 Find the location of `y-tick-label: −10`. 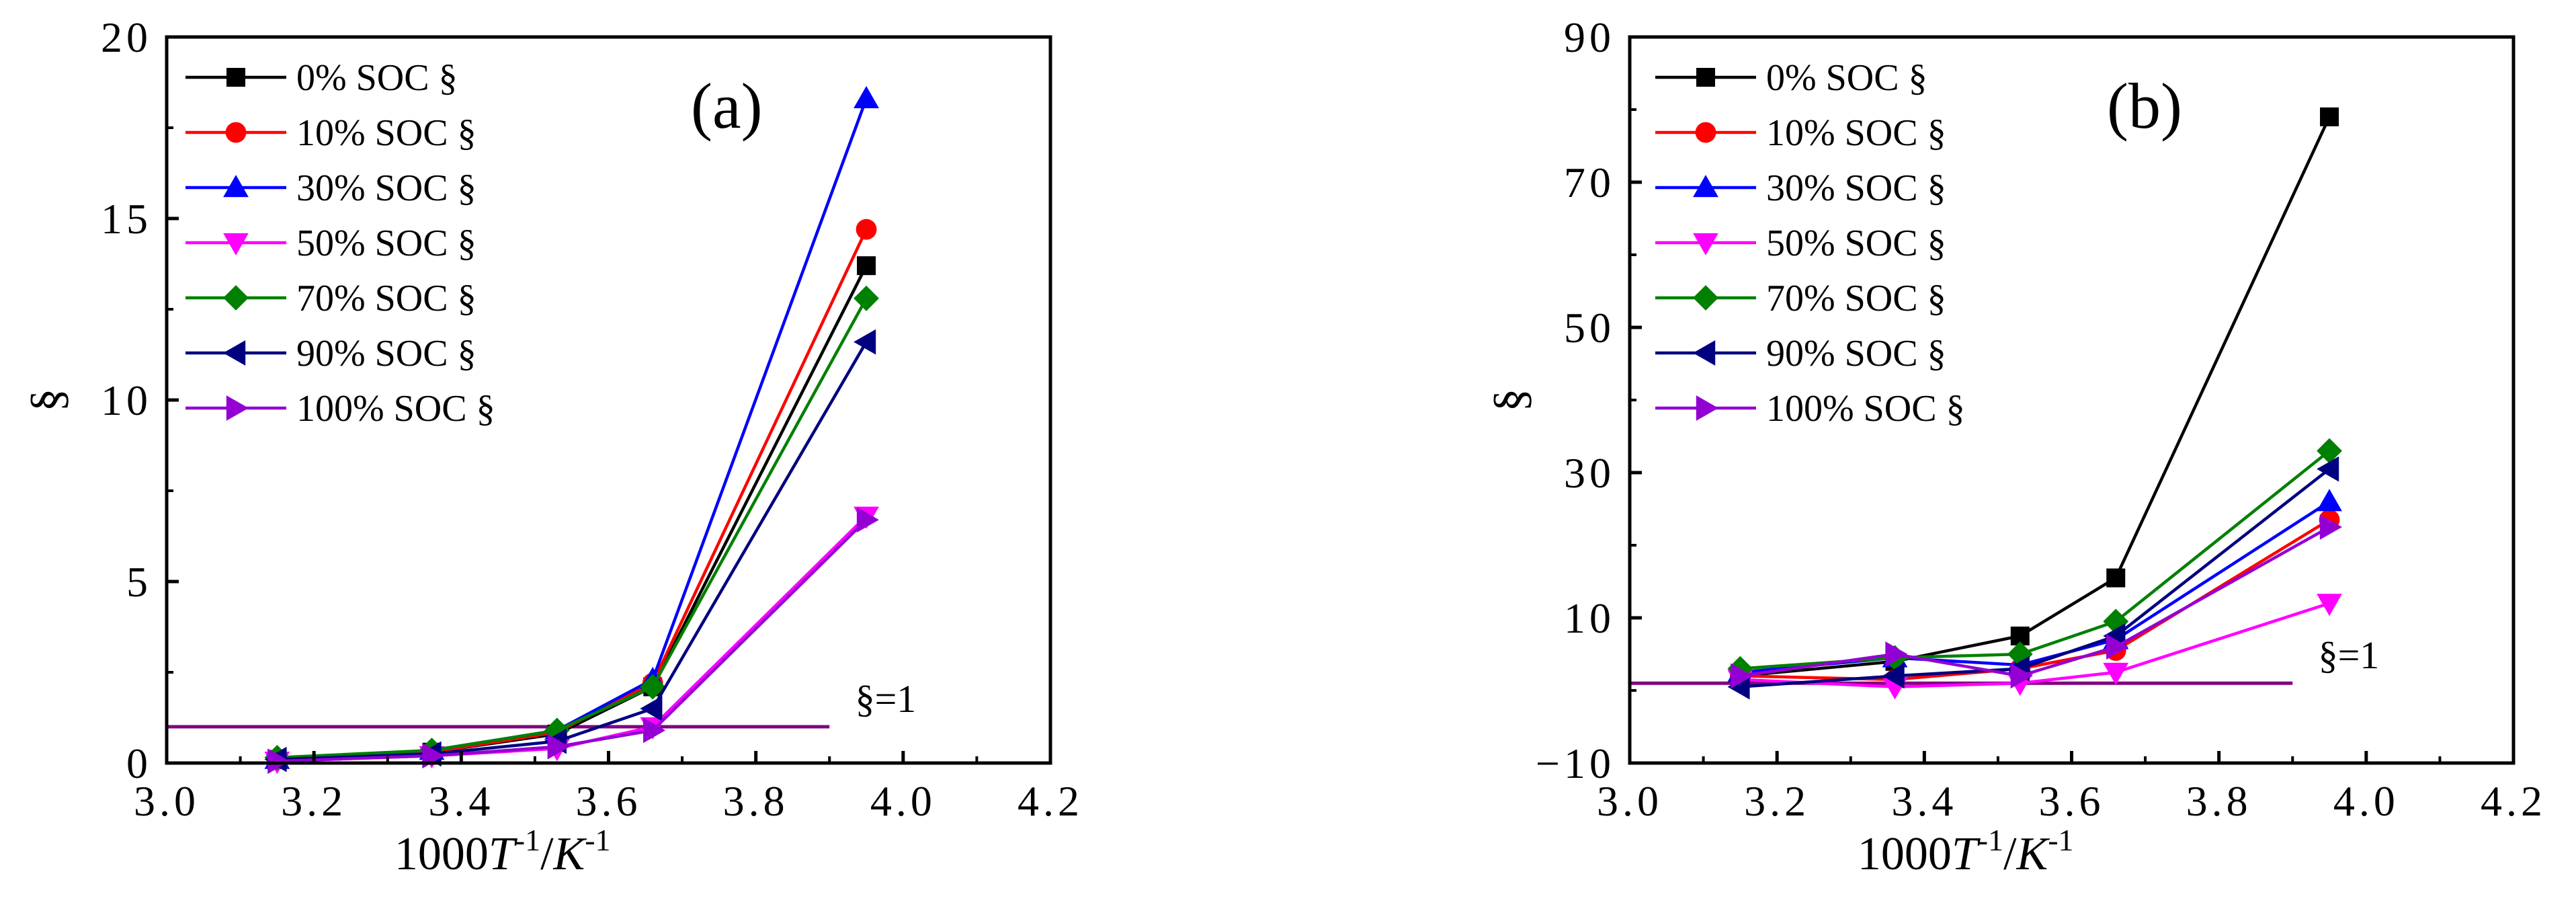

y-tick-label: −10 is located at coordinates (1576, 763).